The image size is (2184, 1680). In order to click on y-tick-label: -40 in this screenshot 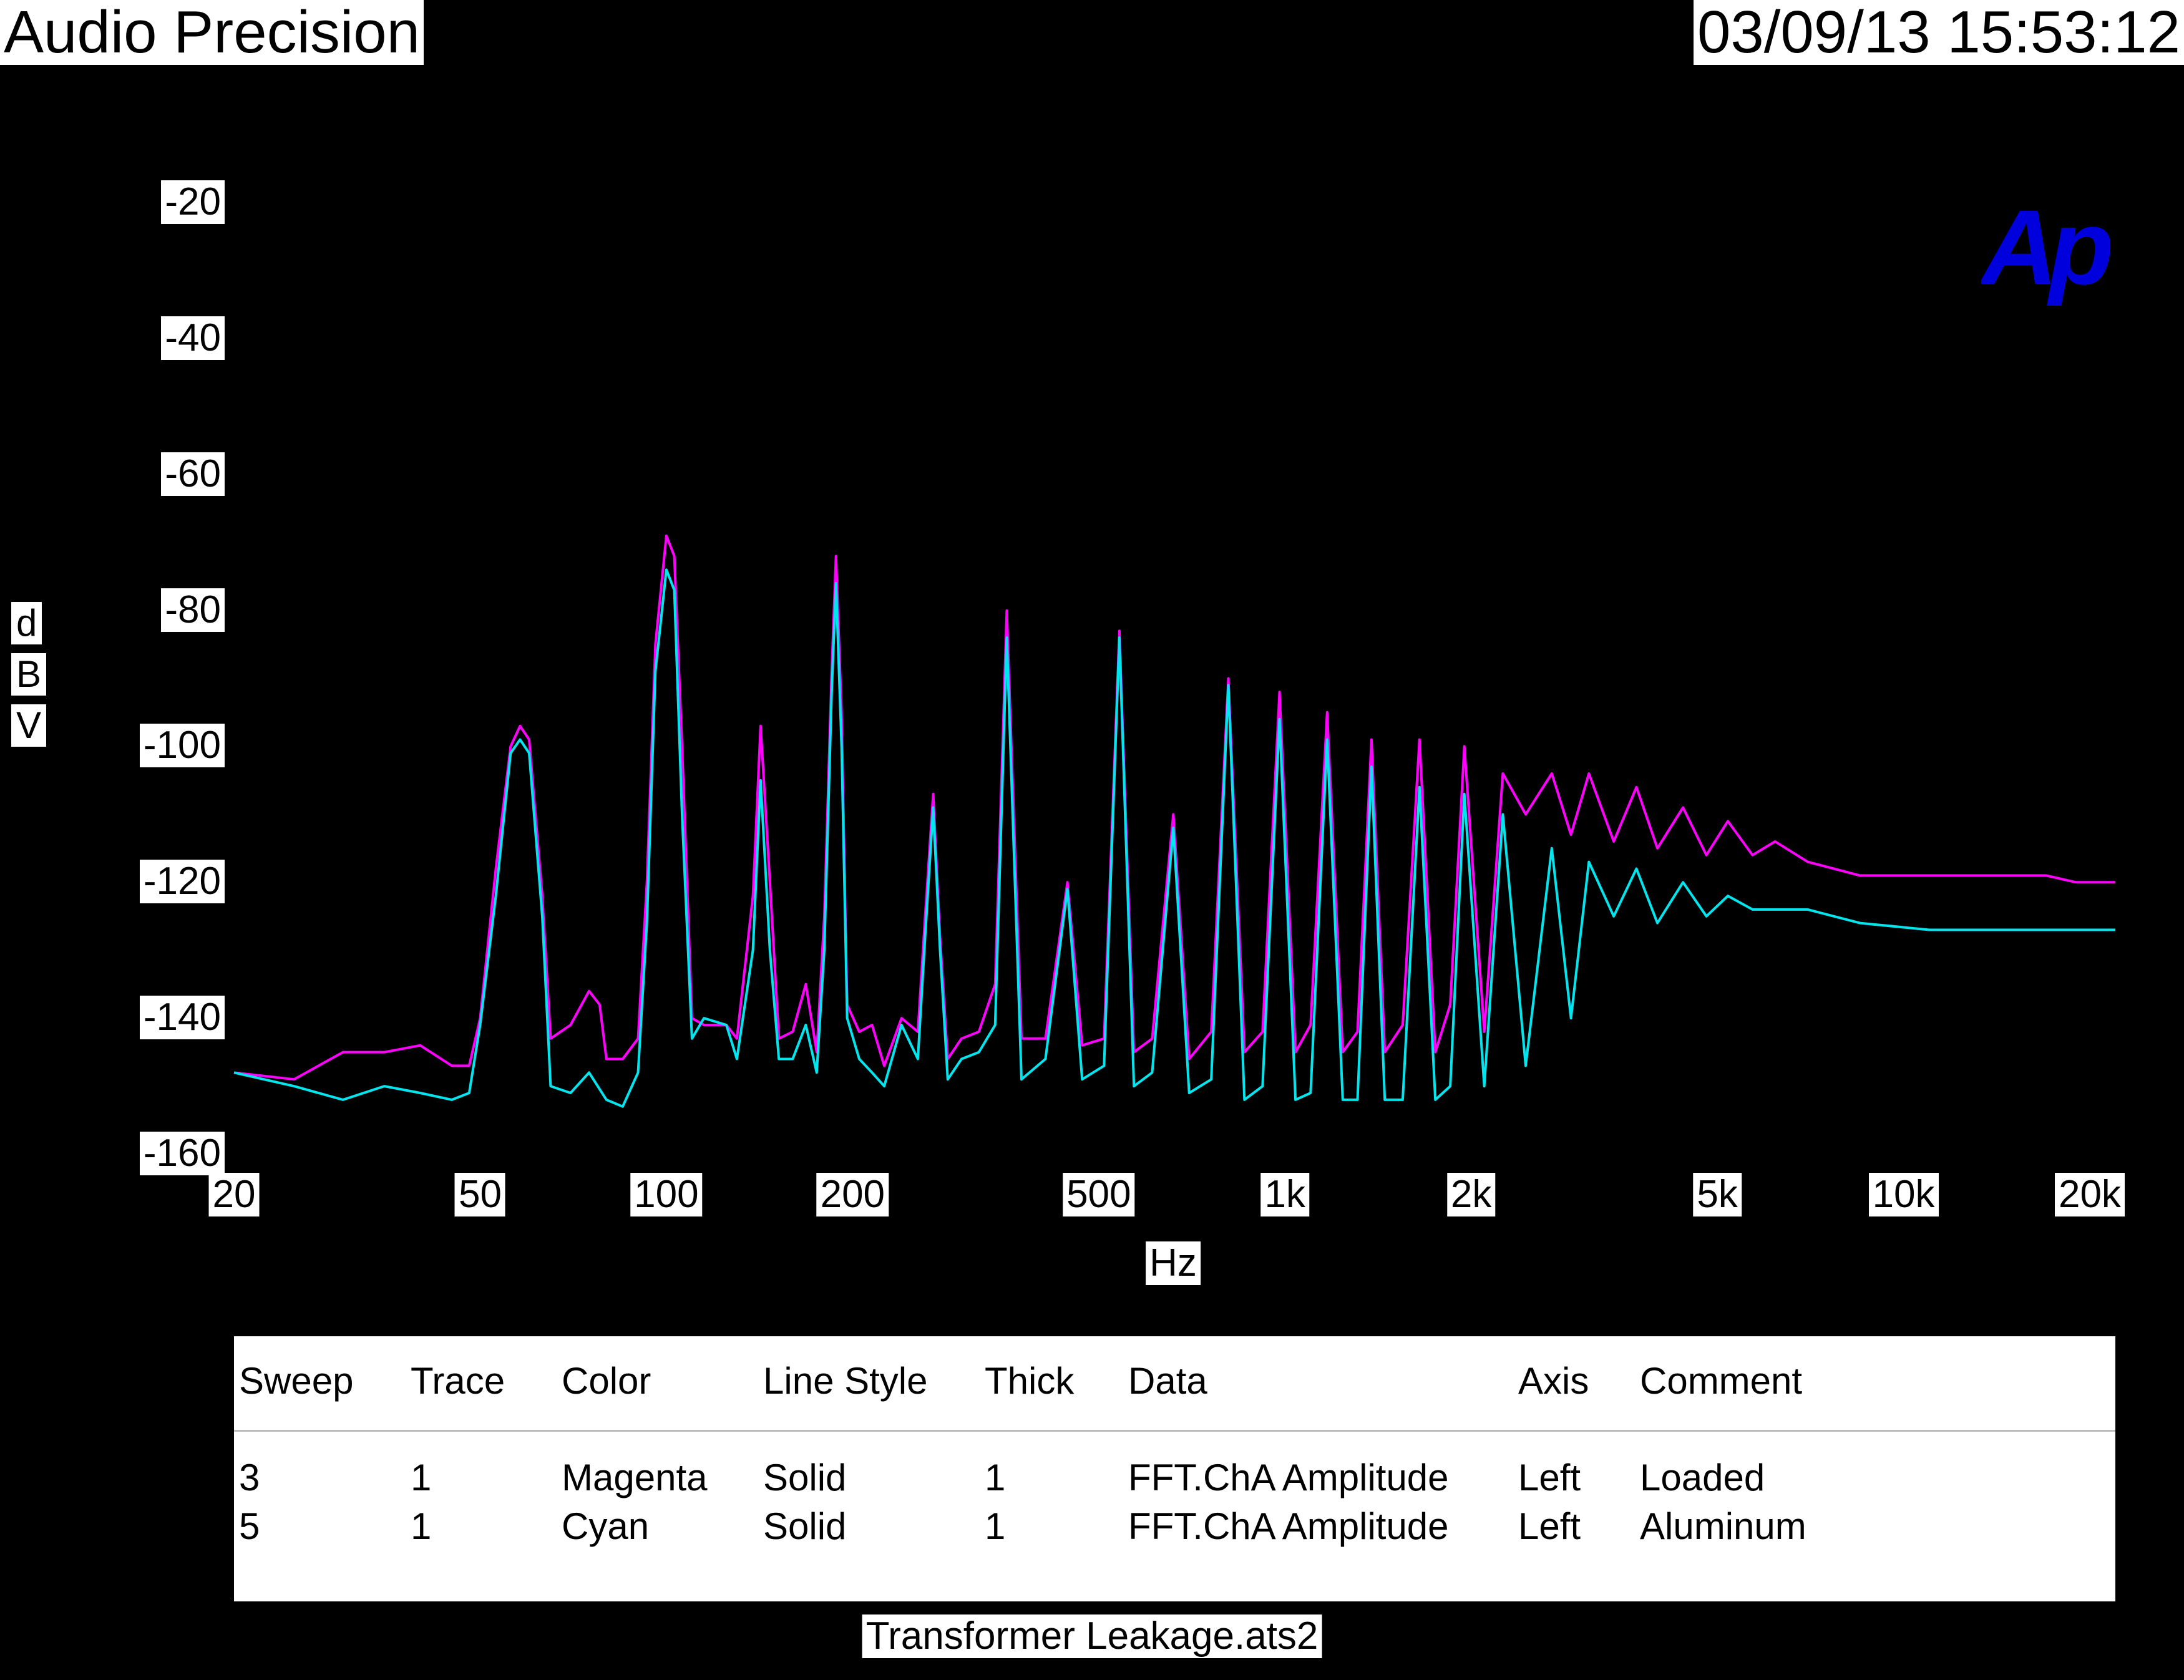, I will do `click(193, 338)`.